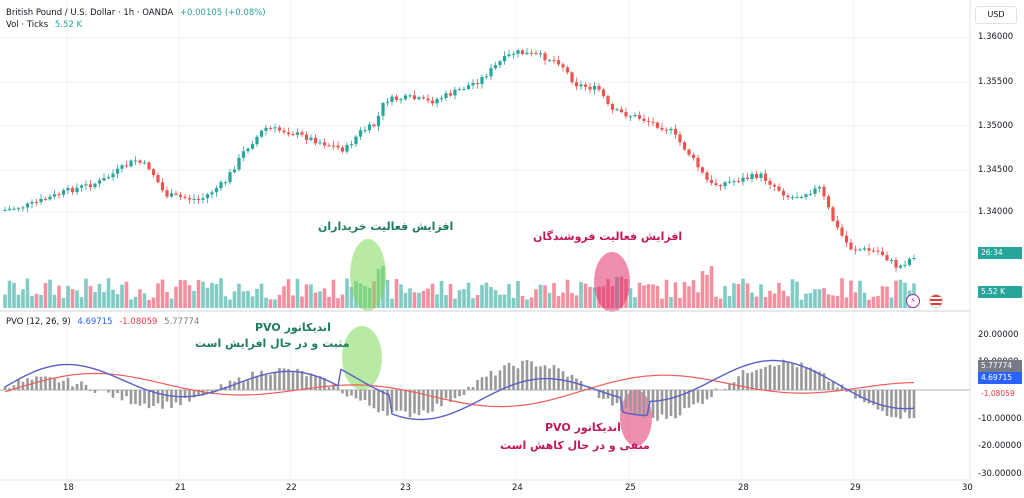 This screenshot has width=1024, height=498. What do you see at coordinates (102, 322) in the screenshot?
I see `pvo-legend: PVO (12, 26, 9) 4.69715 -1.08059 5.77774` at bounding box center [102, 322].